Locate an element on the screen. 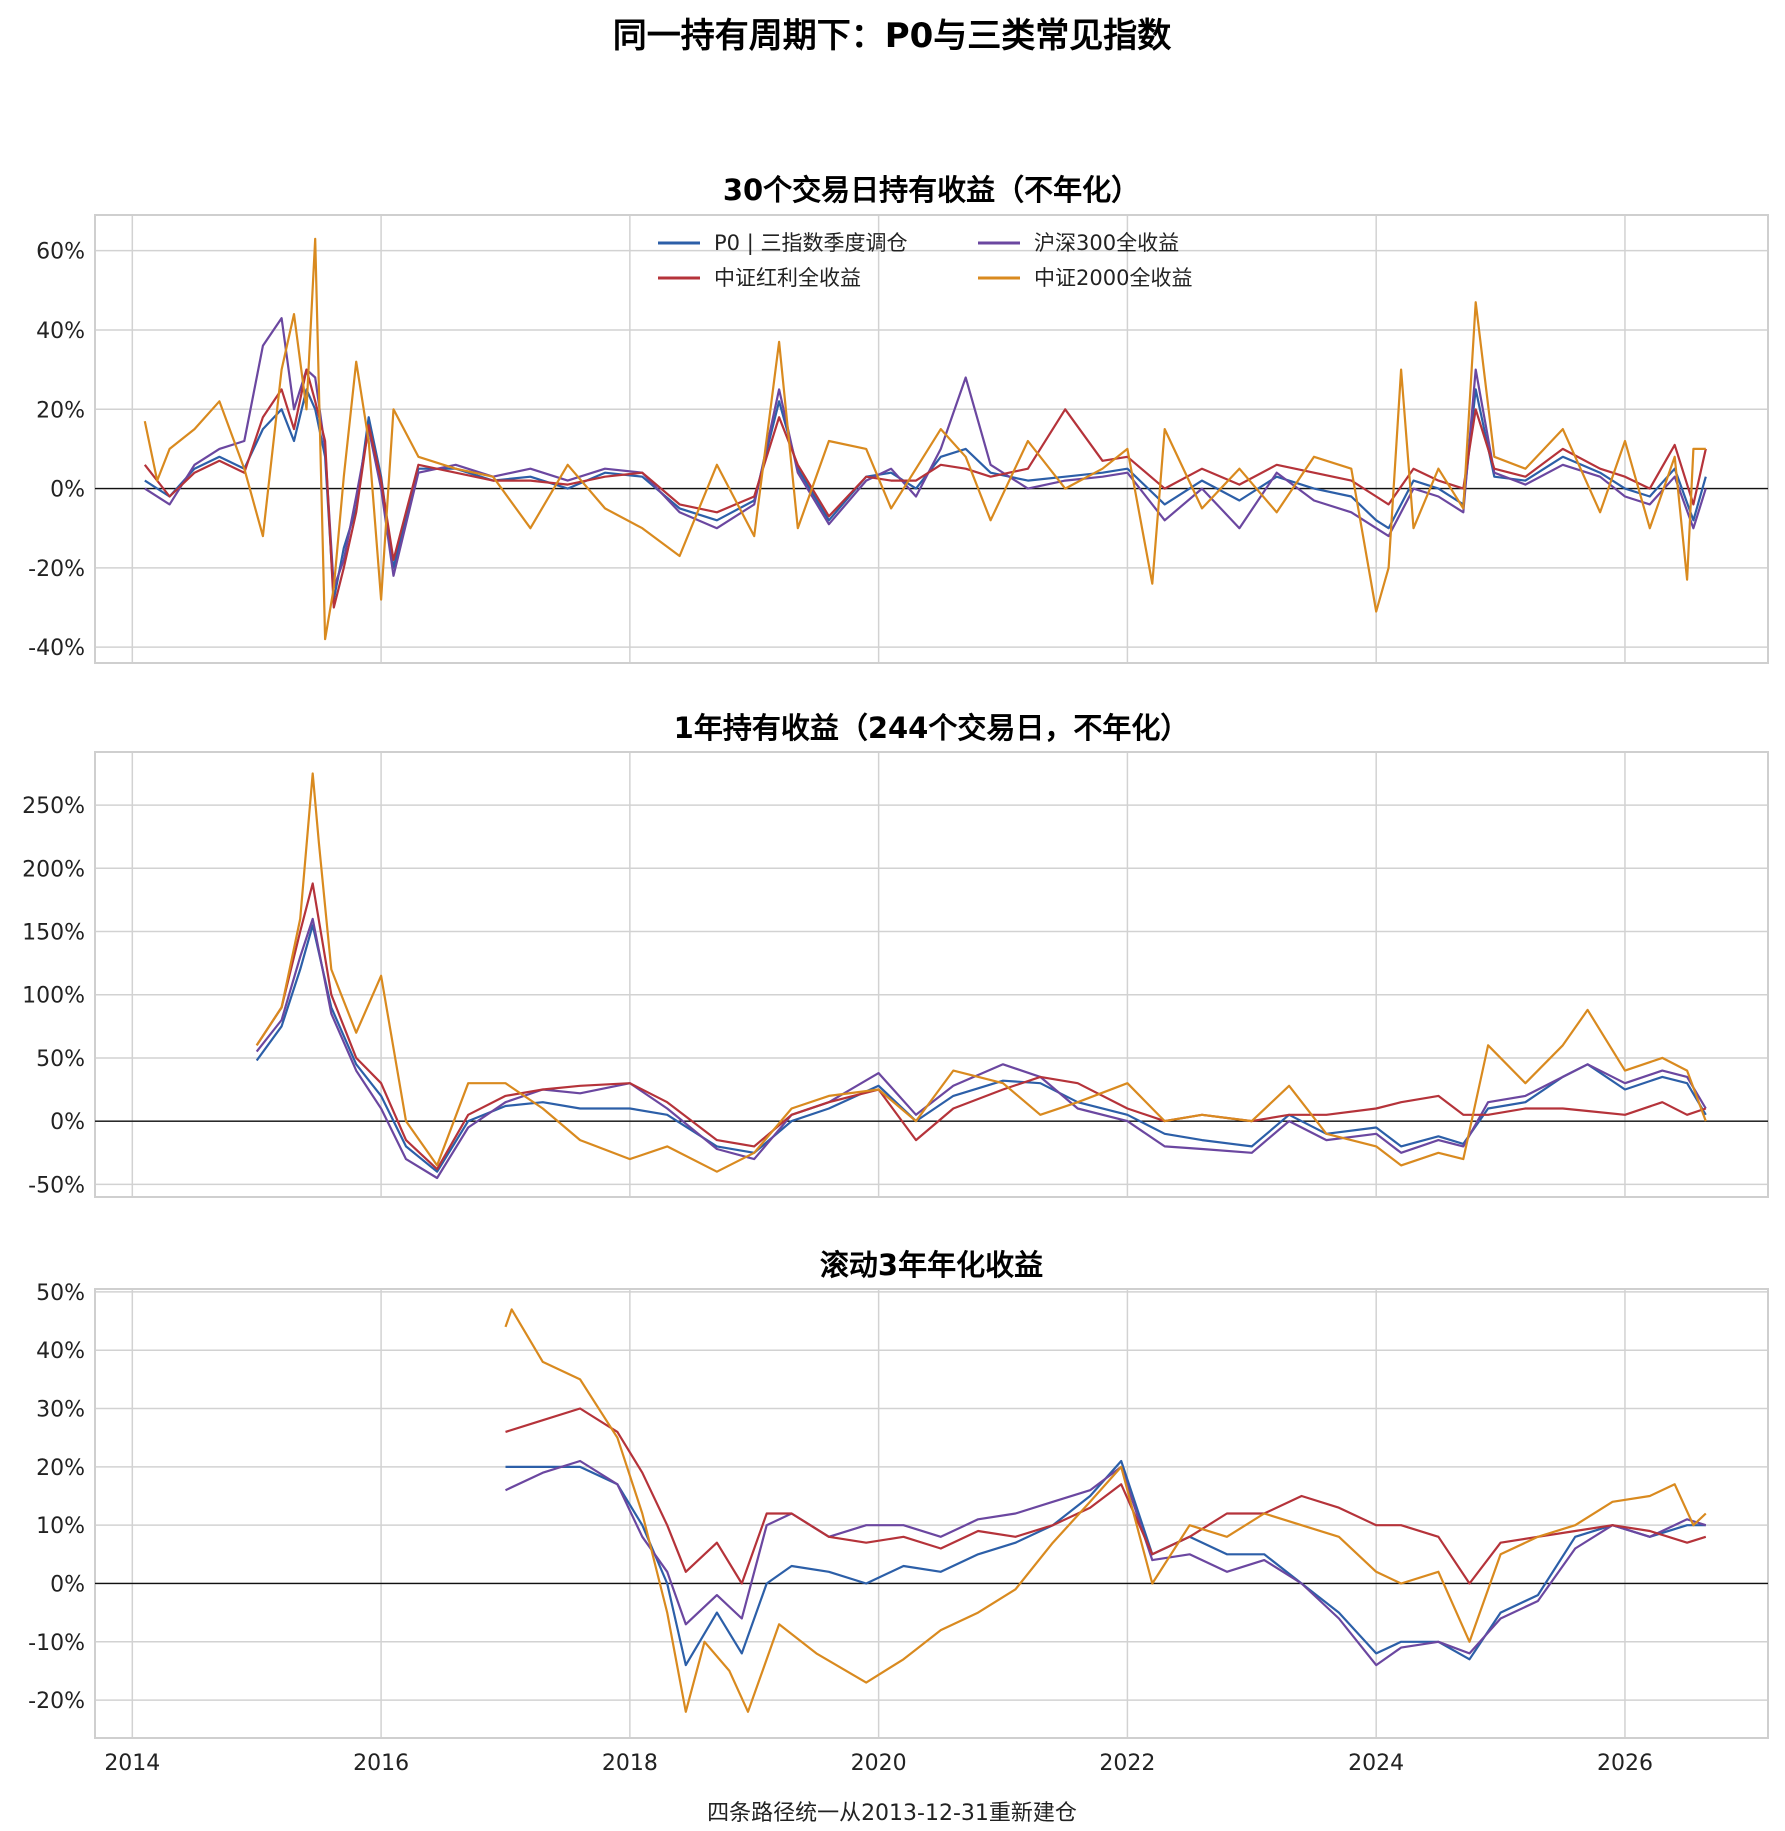 The image size is (1785, 1831). x-tick-label: 2024 is located at coordinates (1376, 1763).